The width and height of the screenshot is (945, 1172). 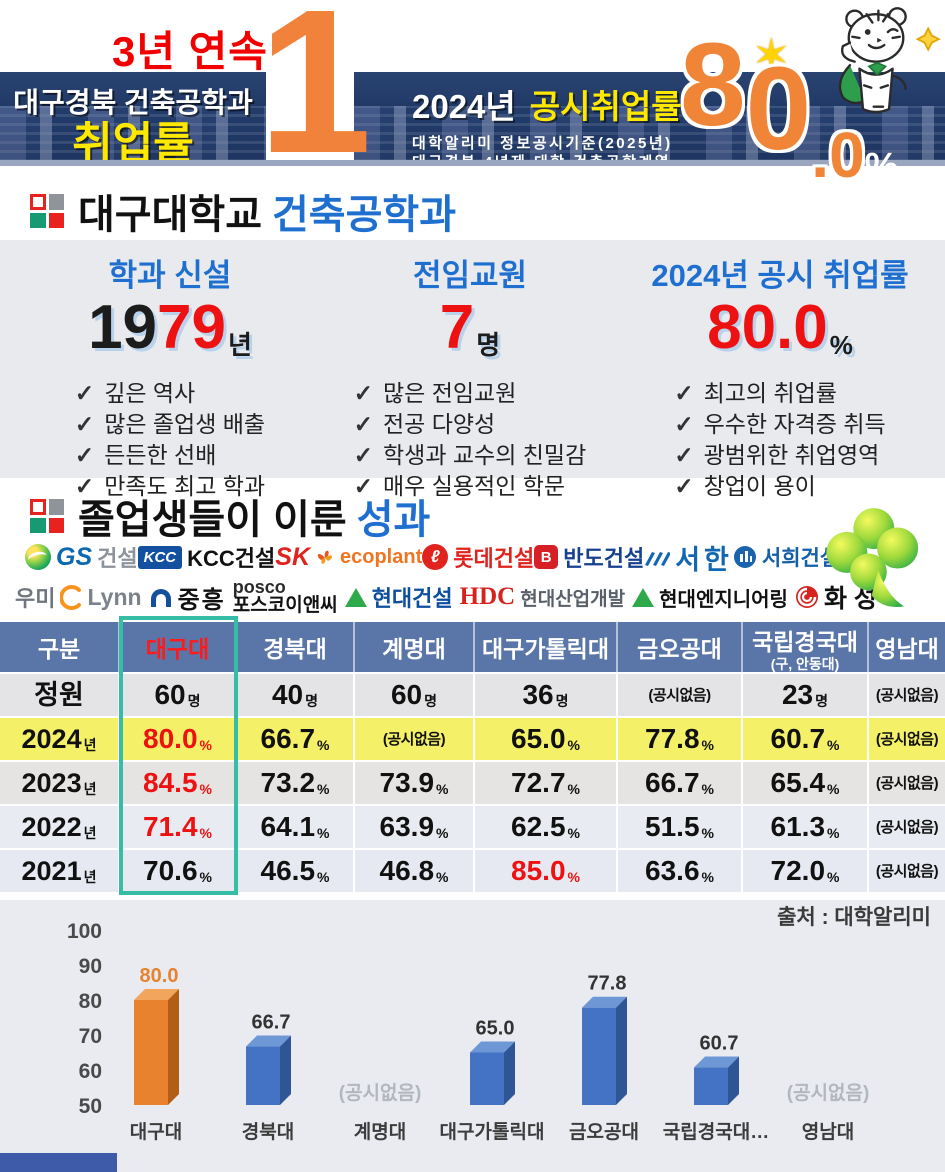 I want to click on table-header-text: 대구가톨릭대, so click(x=545, y=649).